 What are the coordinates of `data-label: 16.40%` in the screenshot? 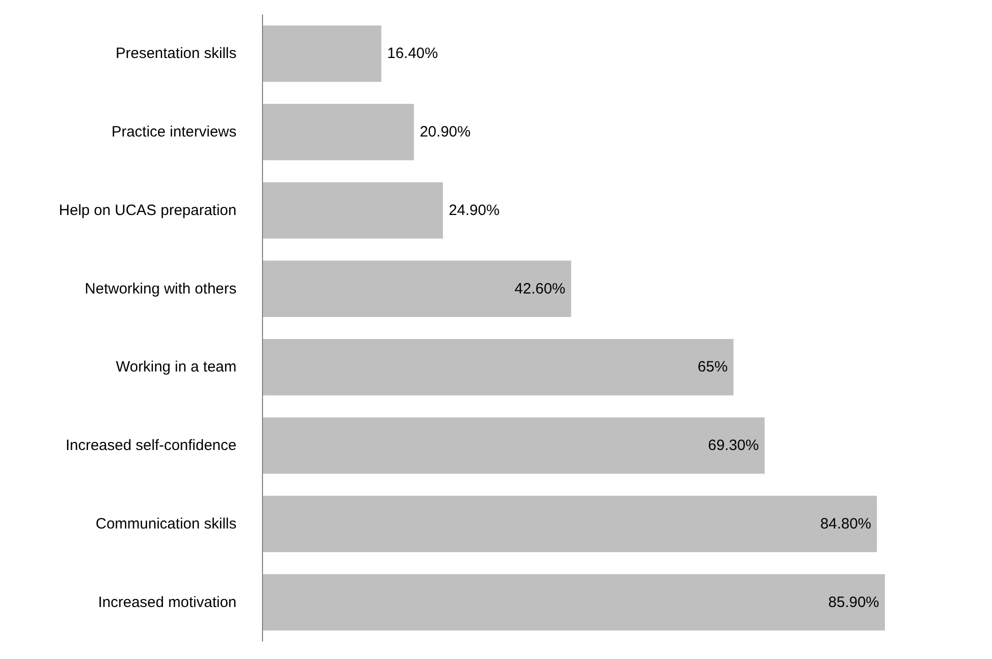 It's located at (412, 53).